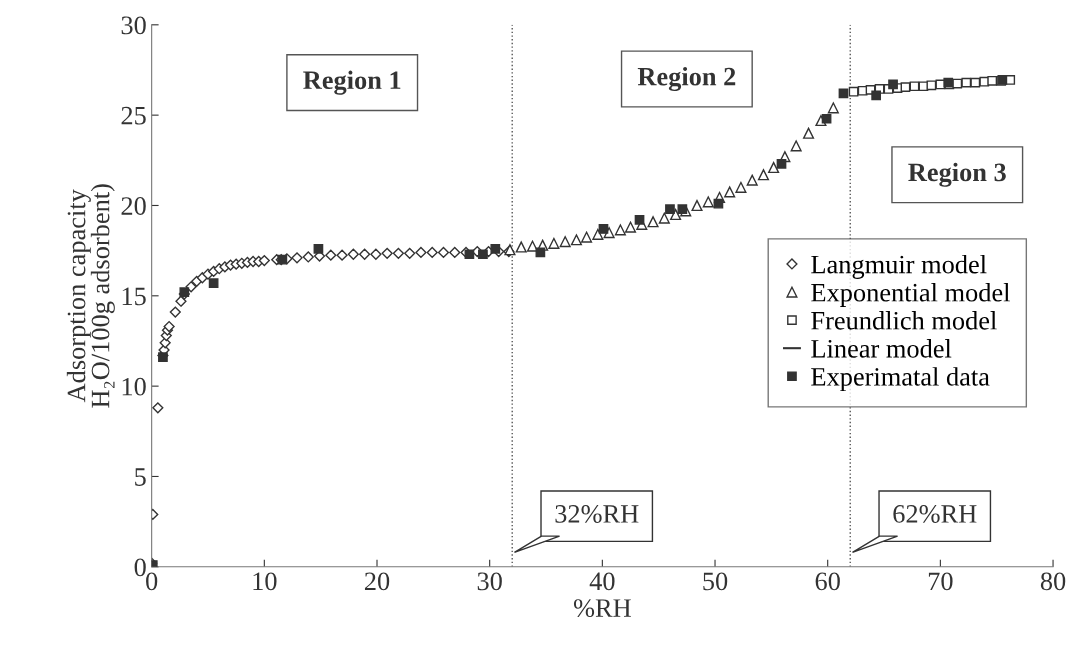  I want to click on y-tick-label: 25, so click(133, 115).